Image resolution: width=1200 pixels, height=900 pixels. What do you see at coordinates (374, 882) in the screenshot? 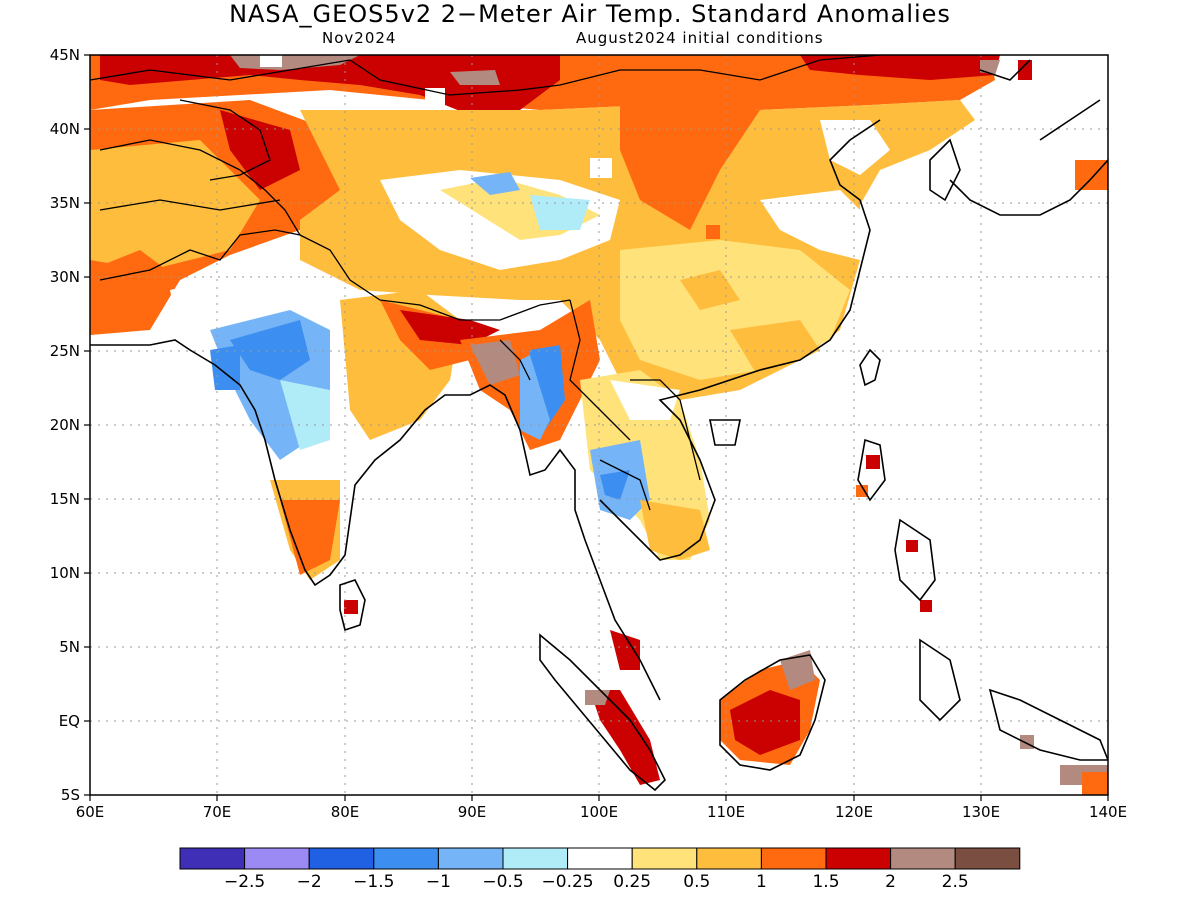
I see `colorbar-label: −1.5` at bounding box center [374, 882].